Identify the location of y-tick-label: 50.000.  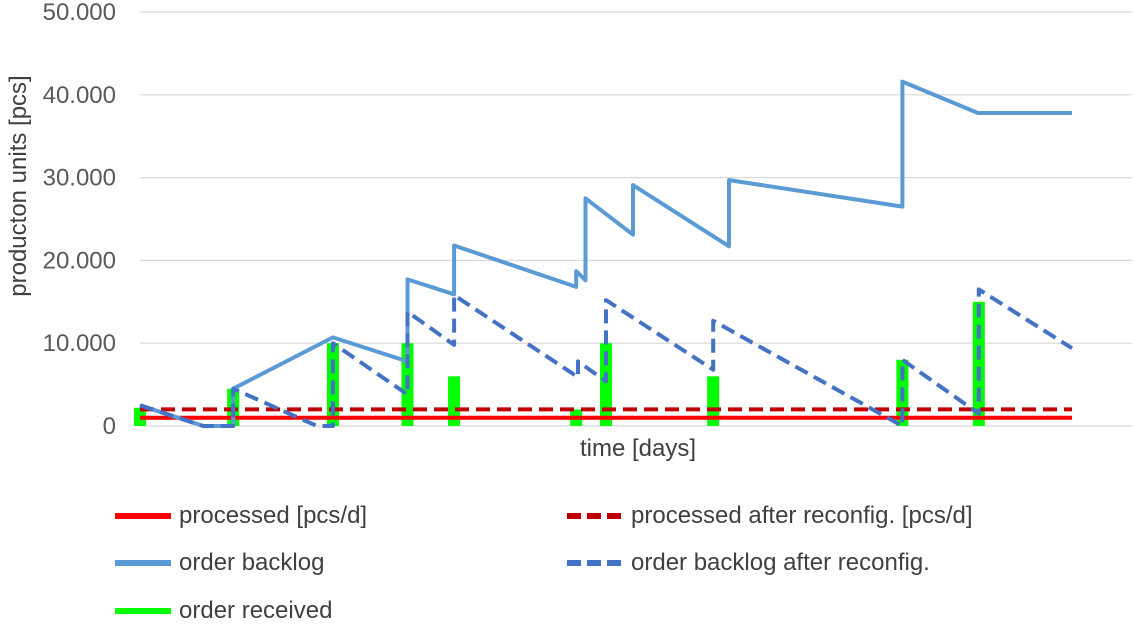
(79, 13).